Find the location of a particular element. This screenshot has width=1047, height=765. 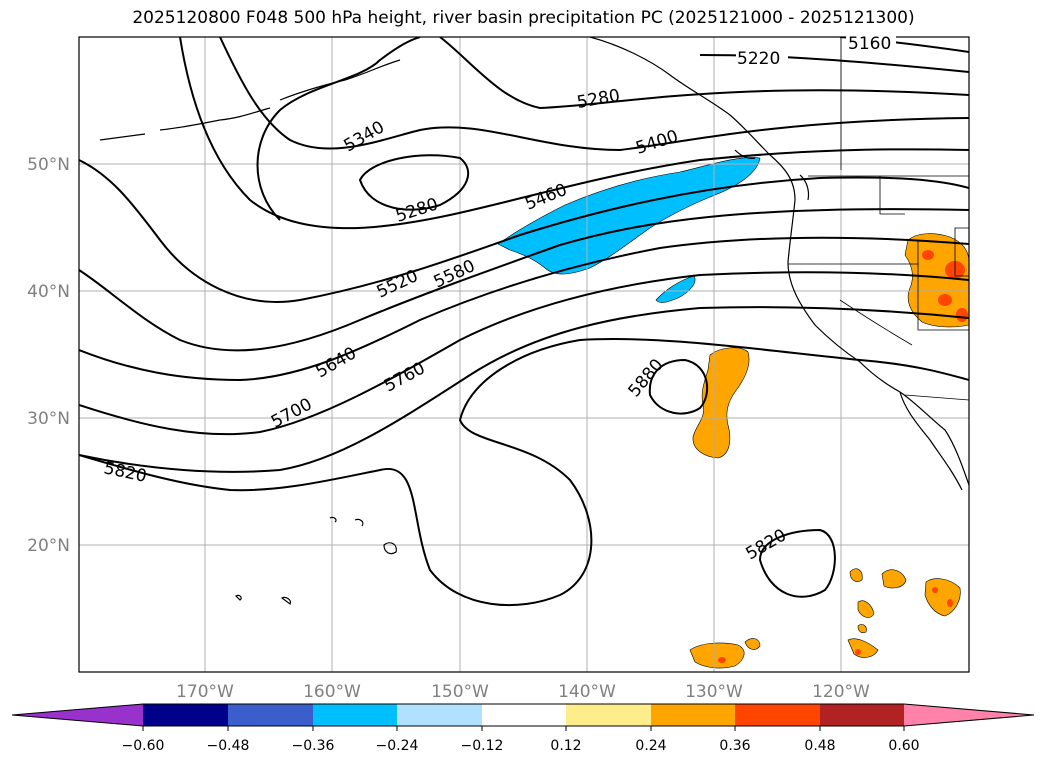

colorbar-tick-label: 0.48 is located at coordinates (819, 746).